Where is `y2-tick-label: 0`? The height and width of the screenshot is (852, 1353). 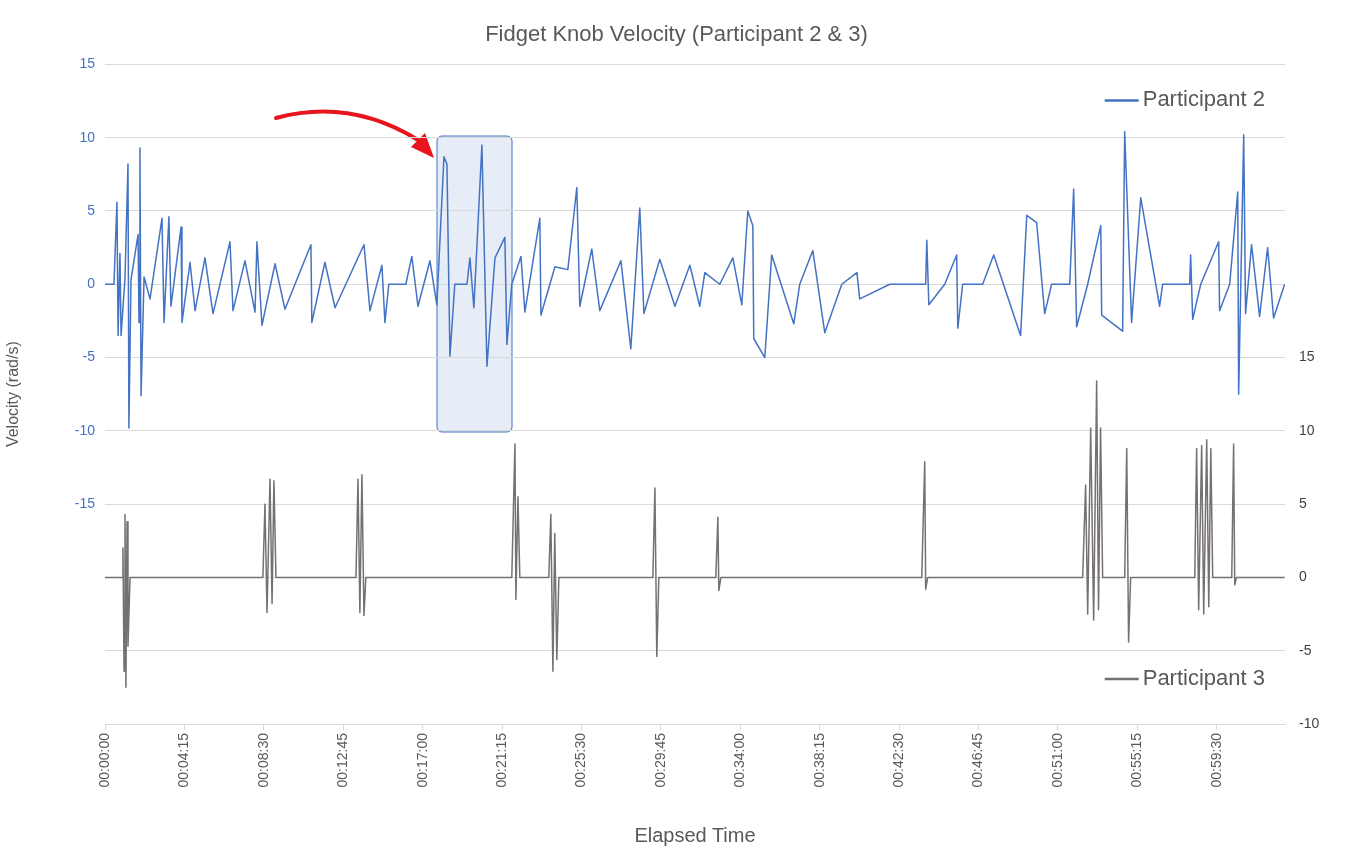 y2-tick-label: 0 is located at coordinates (1303, 576).